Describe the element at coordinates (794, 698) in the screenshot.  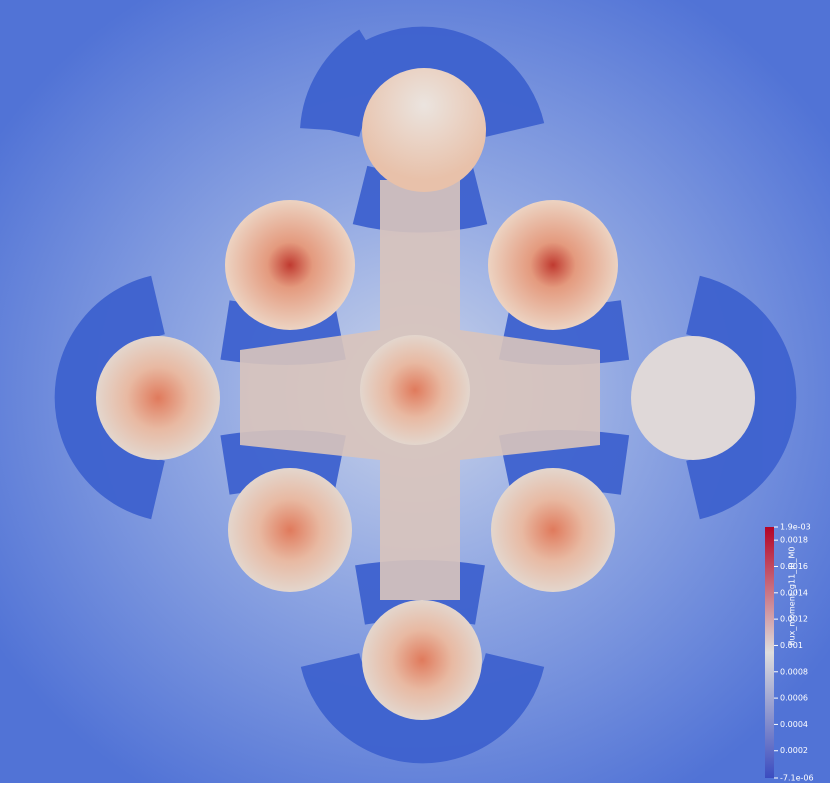
I see `tick-label: 0.0006` at that location.